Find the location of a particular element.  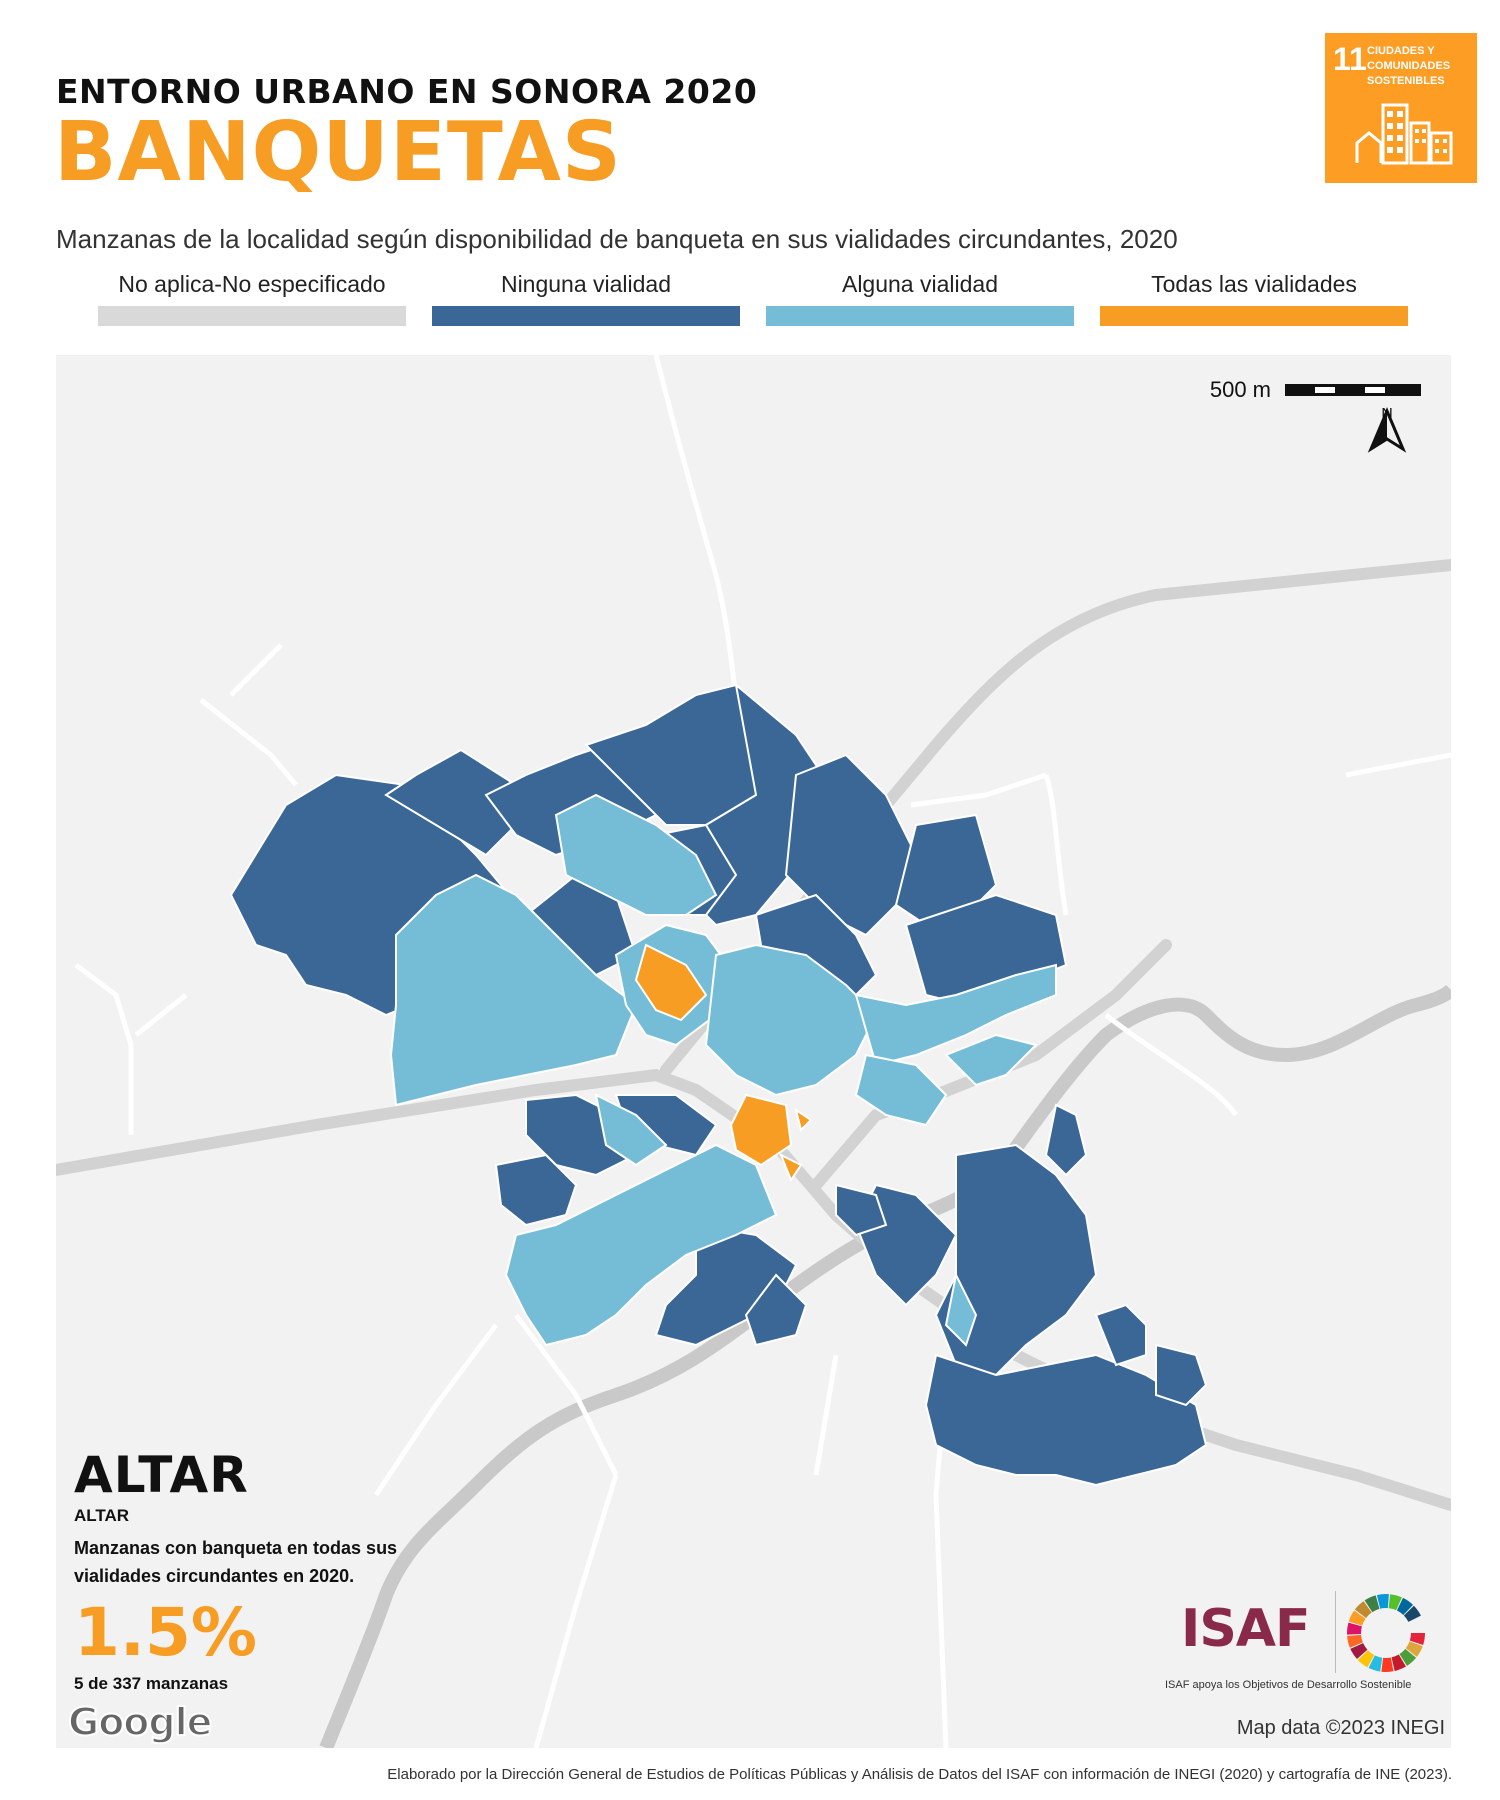

map-attribution: Map data ©2023 INEGI is located at coordinates (1340, 1728).